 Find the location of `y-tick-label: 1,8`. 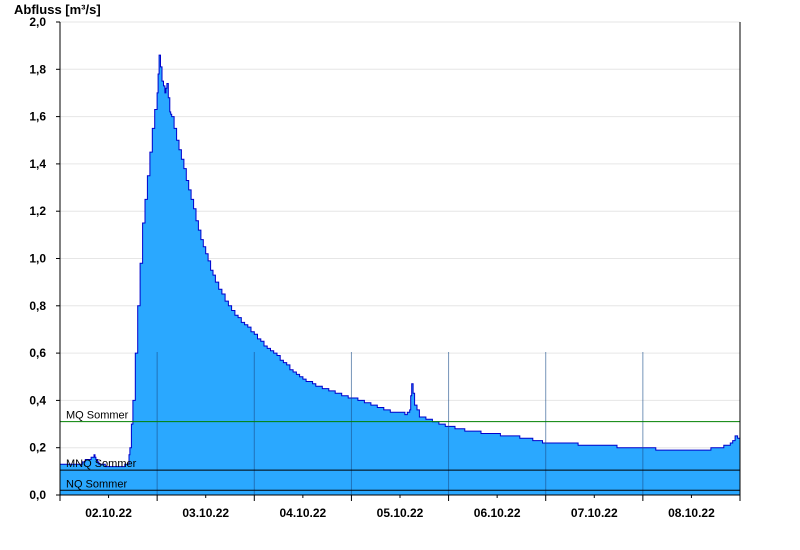

y-tick-label: 1,8 is located at coordinates (37, 69).